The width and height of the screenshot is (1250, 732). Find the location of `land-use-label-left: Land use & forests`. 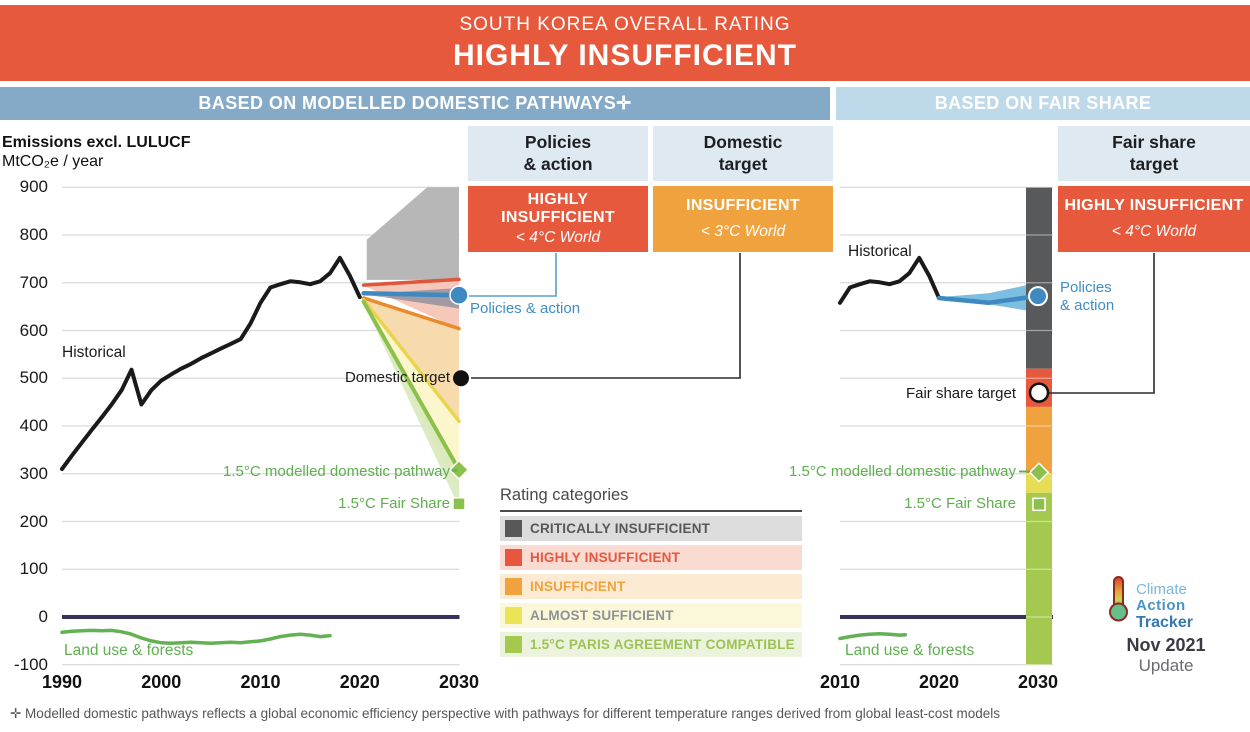

land-use-label-left: Land use & forests is located at coordinates (129, 650).